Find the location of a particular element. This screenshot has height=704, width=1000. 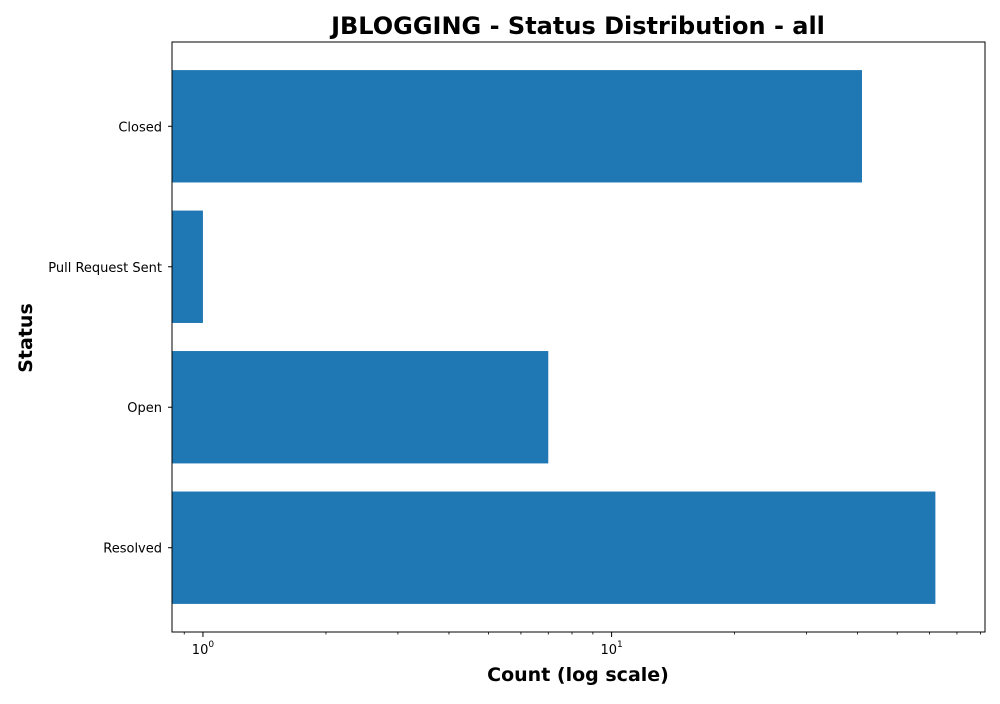

y-tick-label: Pull Request Sent is located at coordinates (105, 268).